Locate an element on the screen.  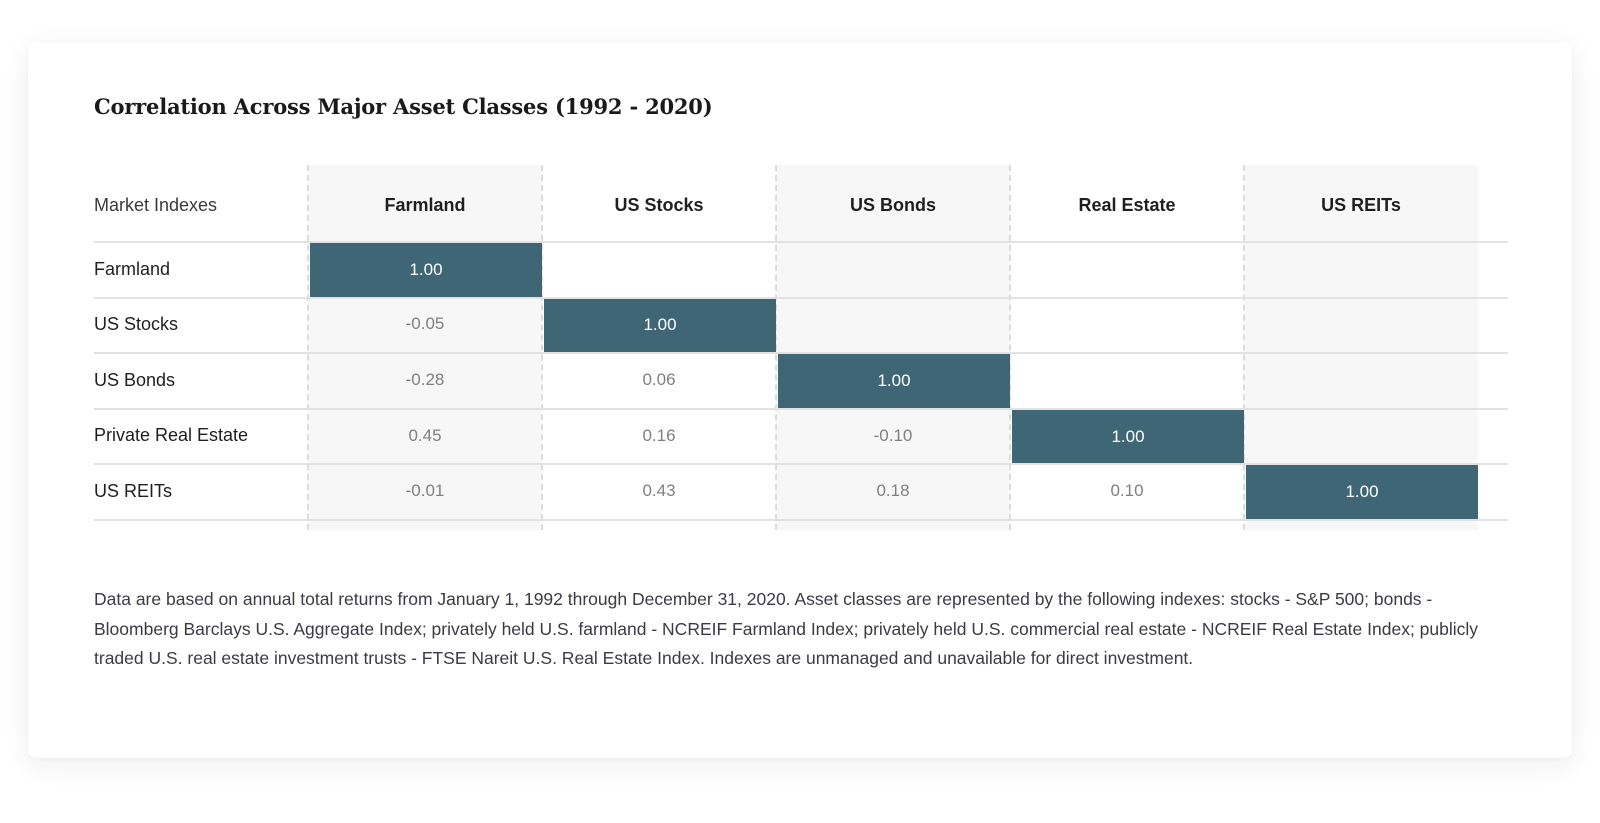
column-header: US Bonds is located at coordinates (892, 204).